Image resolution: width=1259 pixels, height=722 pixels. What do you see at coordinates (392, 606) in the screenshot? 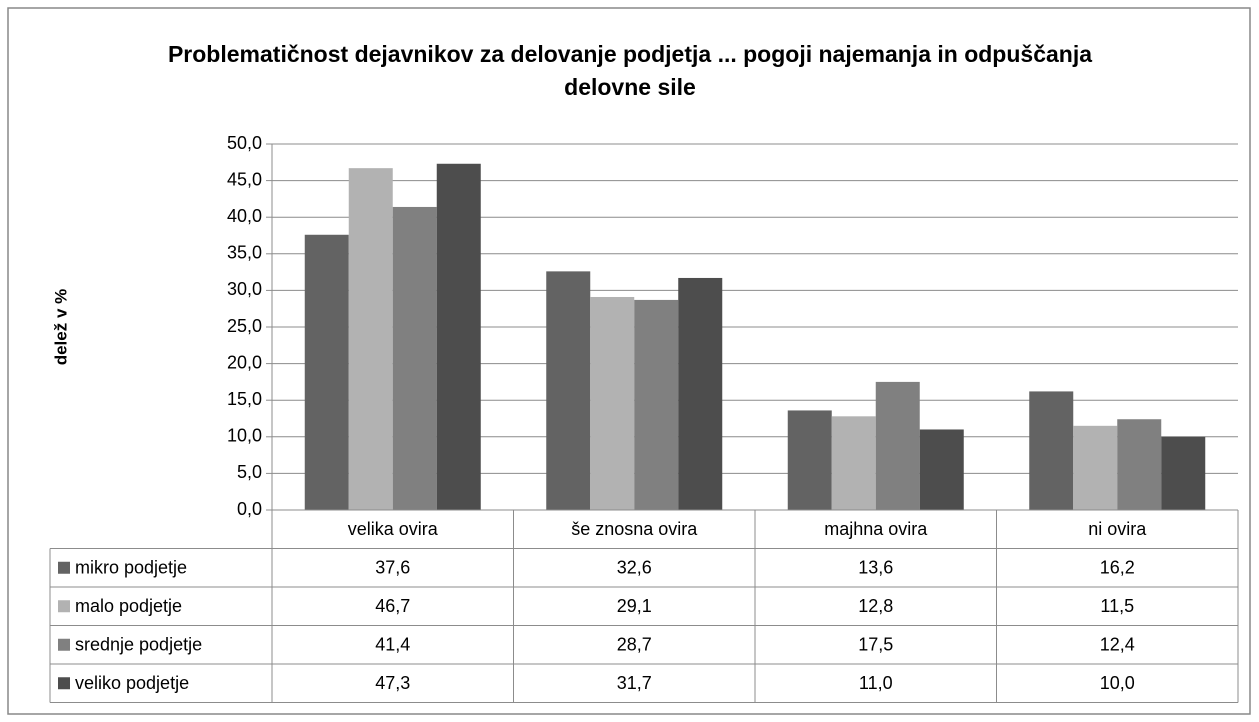
I see `table-value: 46,7` at bounding box center [392, 606].